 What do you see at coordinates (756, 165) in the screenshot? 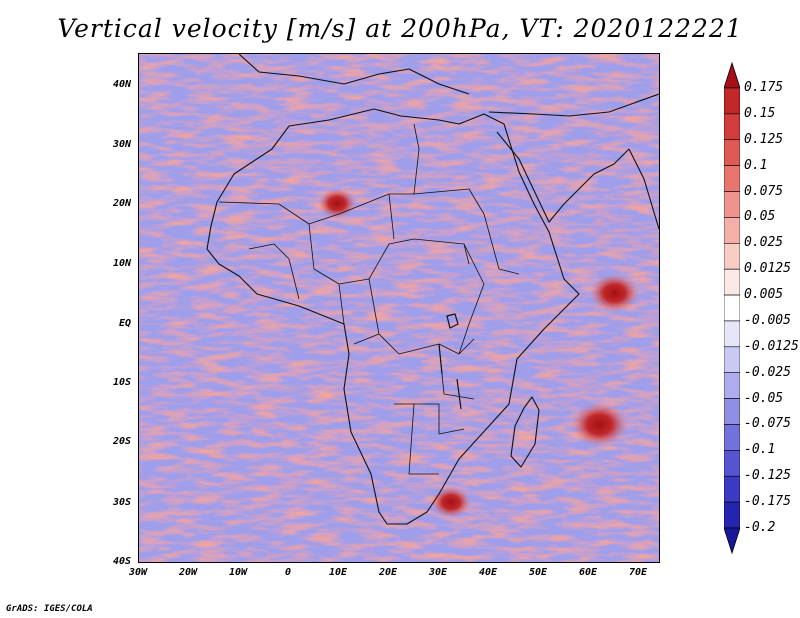
I see `colorbar-tick-label: 0.1` at bounding box center [756, 165].